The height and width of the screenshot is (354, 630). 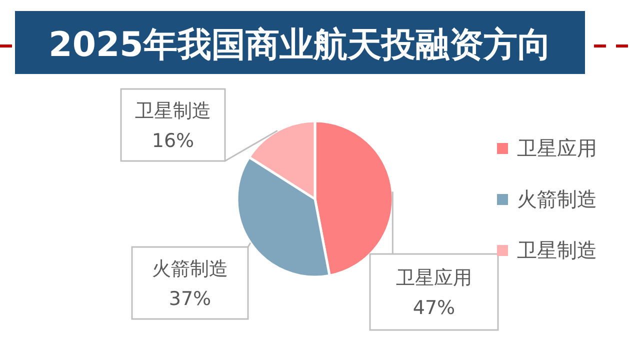 I want to click on slice-label: 卫星制造, so click(x=173, y=111).